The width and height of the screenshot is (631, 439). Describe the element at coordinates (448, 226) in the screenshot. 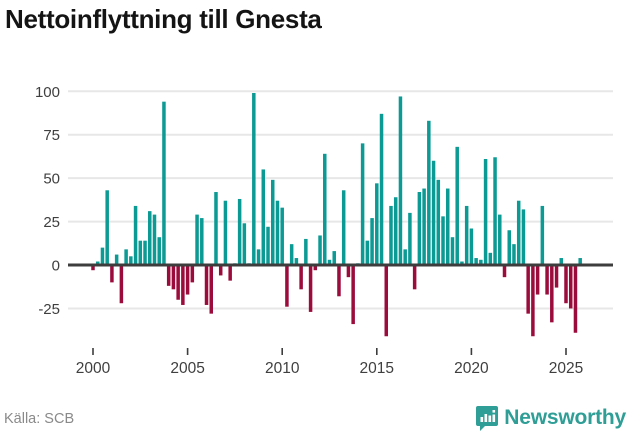

I see `bar-2018Q4` at that location.